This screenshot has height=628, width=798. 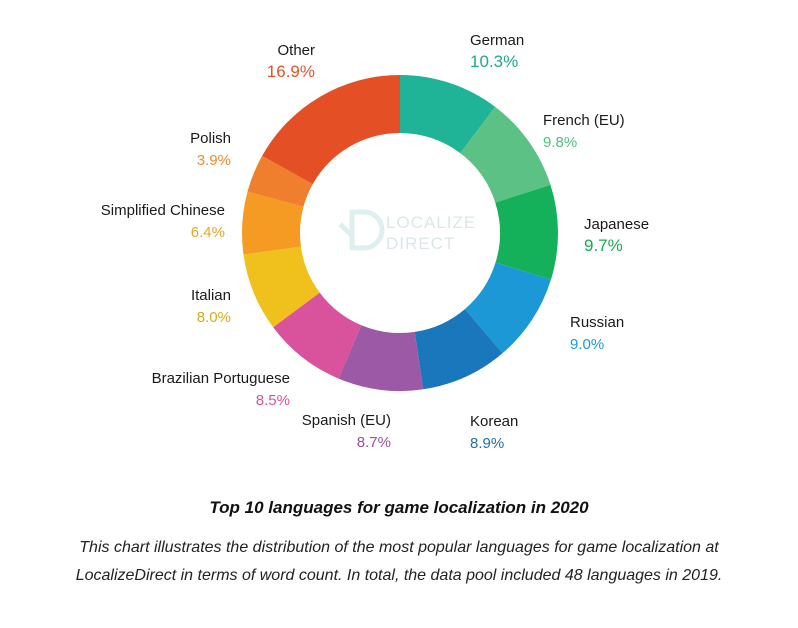 I want to click on slice-italian, so click(x=281, y=287).